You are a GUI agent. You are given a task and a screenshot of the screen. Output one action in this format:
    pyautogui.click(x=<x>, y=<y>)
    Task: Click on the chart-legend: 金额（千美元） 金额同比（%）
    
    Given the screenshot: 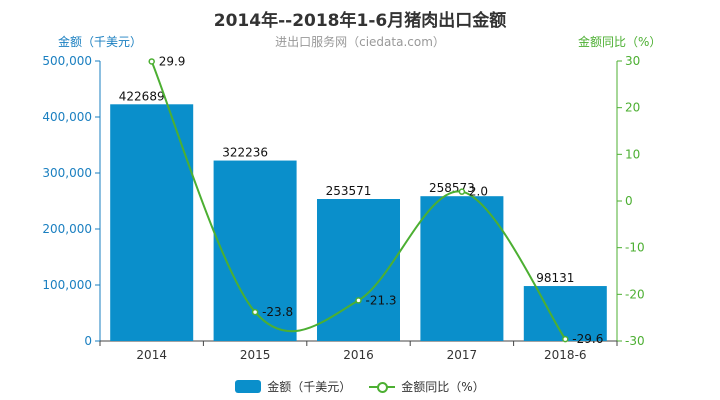 What is the action you would take?
    pyautogui.click(x=360, y=386)
    